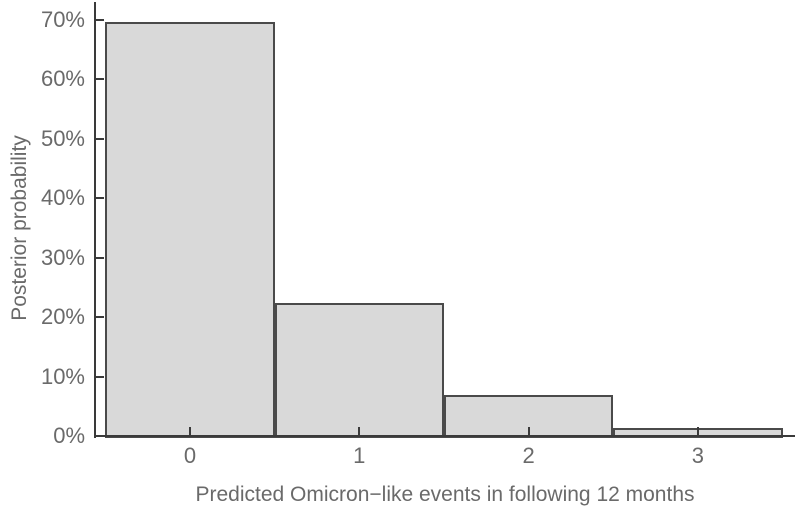 This screenshot has height=523, width=800. What do you see at coordinates (100, 436) in the screenshot?
I see `y-tick-0%` at bounding box center [100, 436].